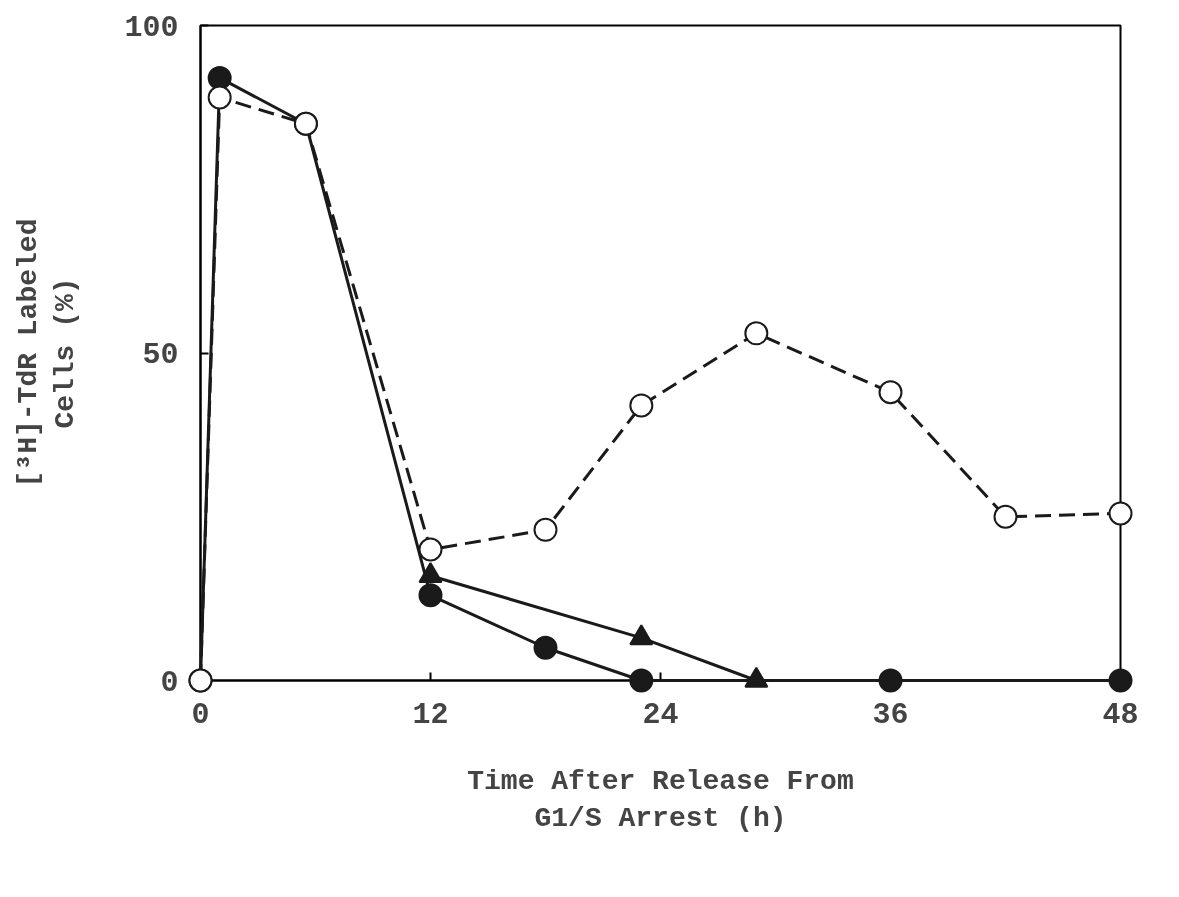  I want to click on y-axis-title: [³H]-TdR Labeled Cells (%), so click(47, 353).